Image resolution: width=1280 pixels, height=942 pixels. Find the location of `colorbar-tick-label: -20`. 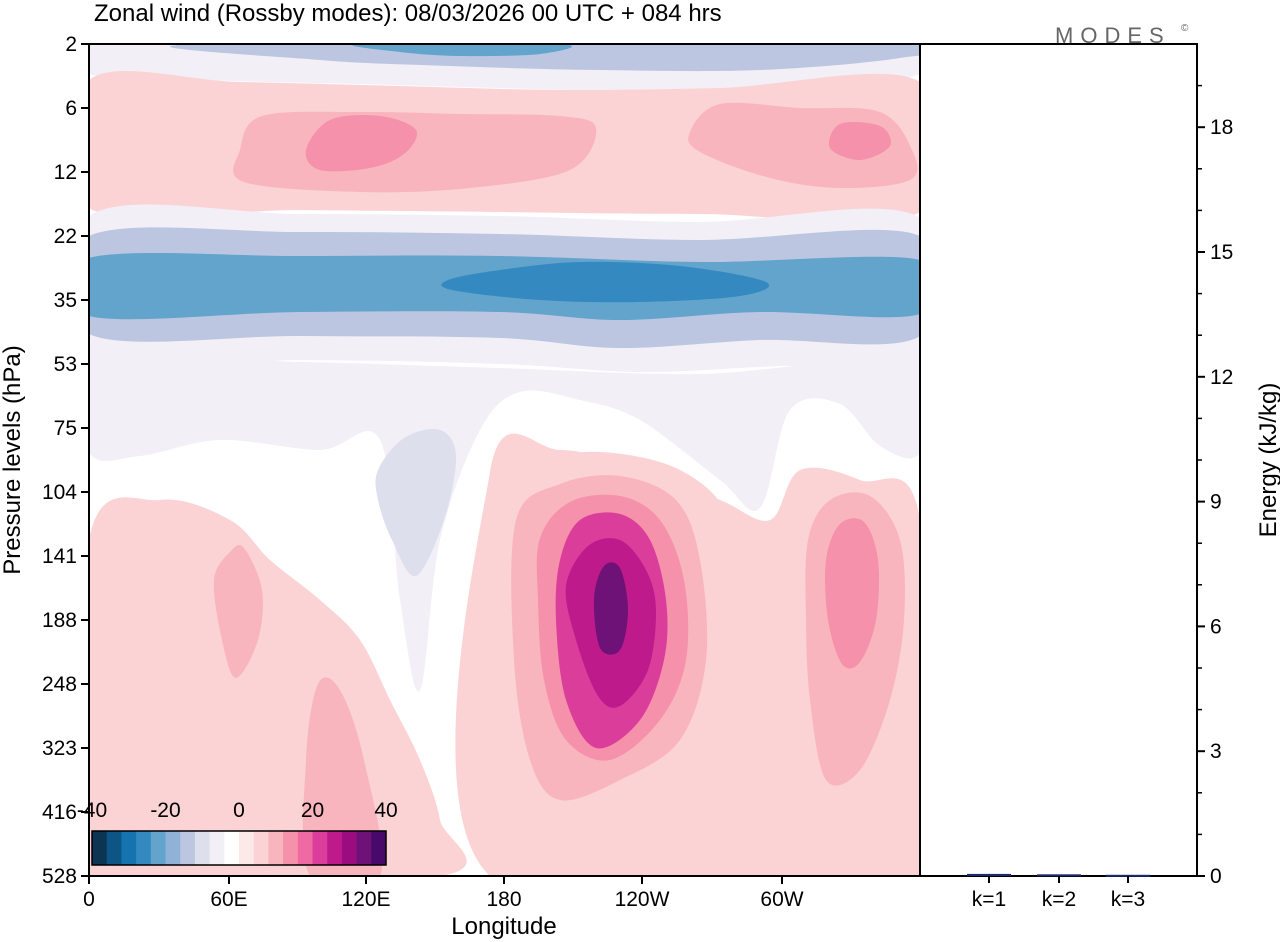

colorbar-tick-label: -20 is located at coordinates (165, 810).